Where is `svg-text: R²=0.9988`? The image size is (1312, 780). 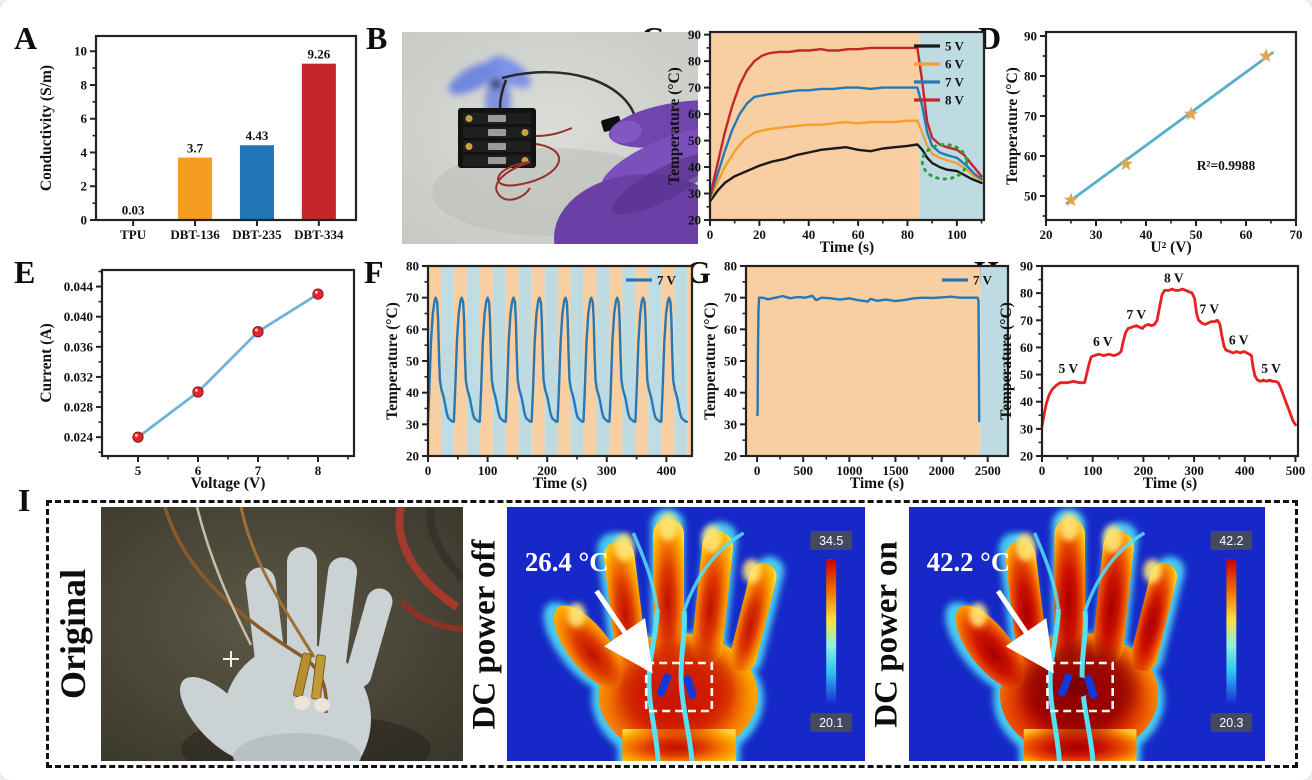 svg-text: R²=0.9988 is located at coordinates (1226, 165).